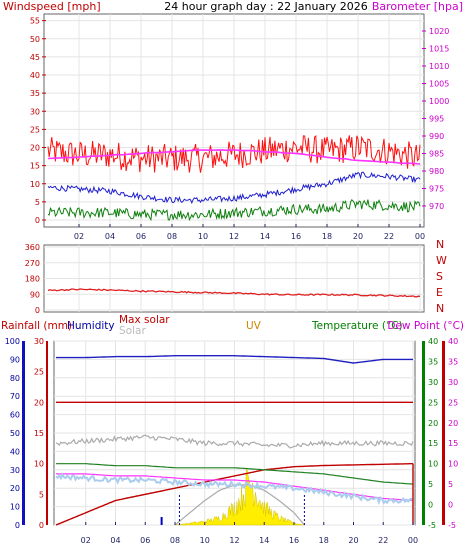 Image resolution: width=466 pixels, height=554 pixels. Describe the element at coordinates (47, 433) in the screenshot. I see `rain-axis-bar` at that location.